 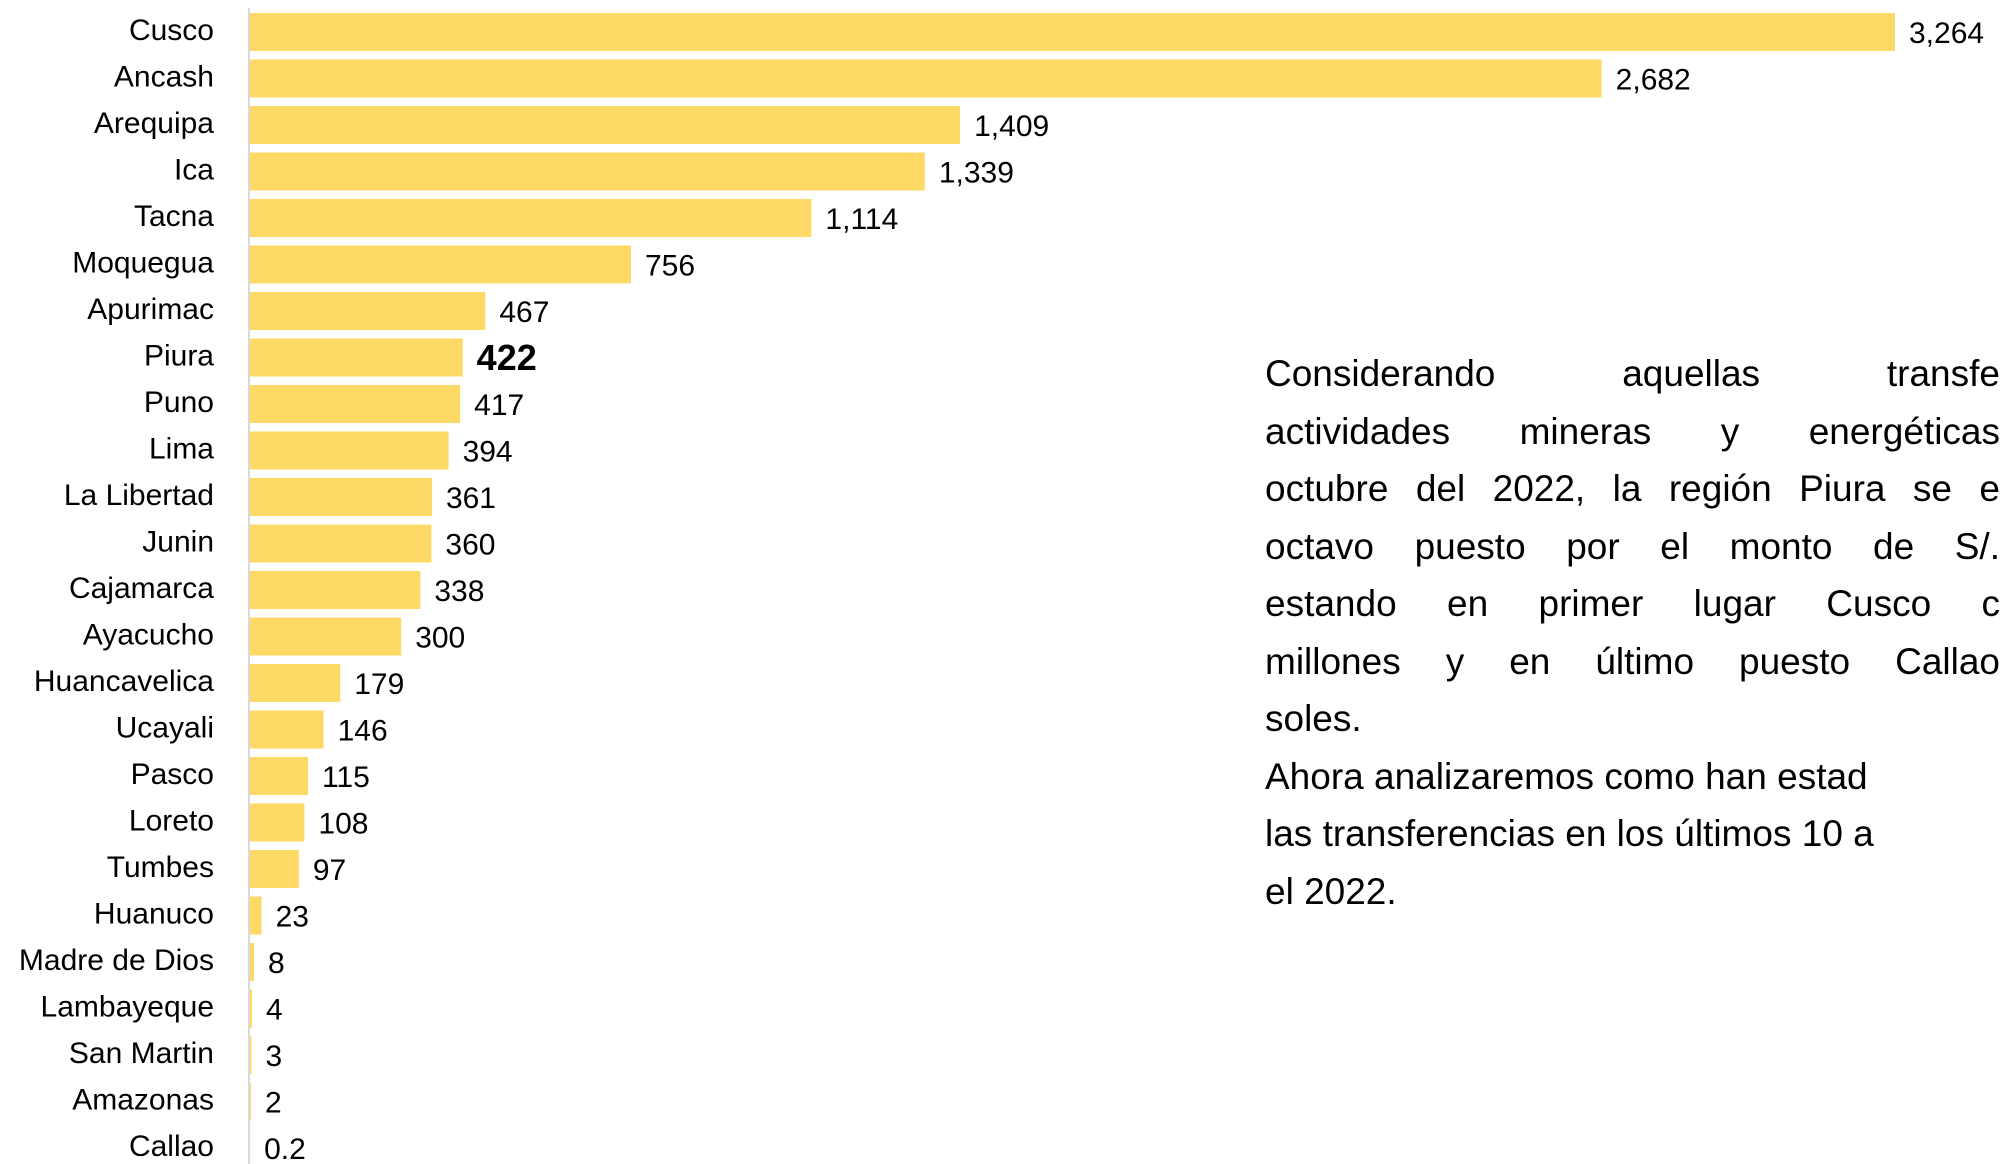 I want to click on value-label: 3, so click(x=274, y=1056).